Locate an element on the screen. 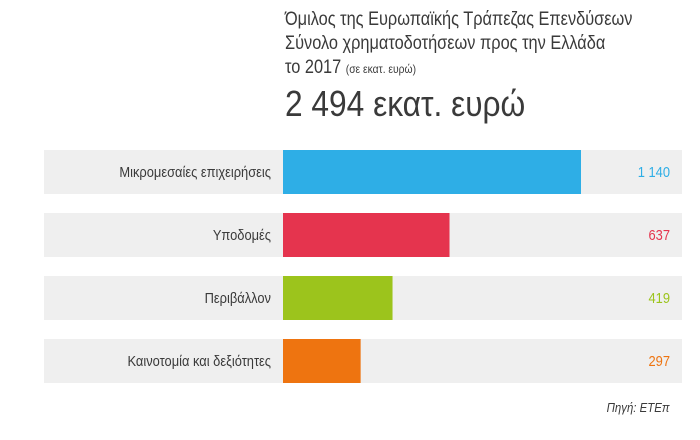 The image size is (700, 440). value-label: 297 is located at coordinates (660, 360).